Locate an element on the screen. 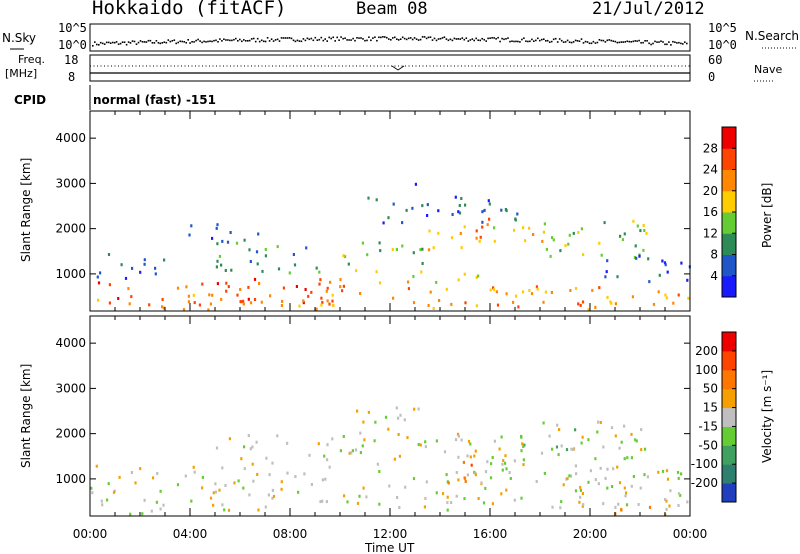 This screenshot has height=554, width=800. y-tick-label: 3000 is located at coordinates (70, 183).